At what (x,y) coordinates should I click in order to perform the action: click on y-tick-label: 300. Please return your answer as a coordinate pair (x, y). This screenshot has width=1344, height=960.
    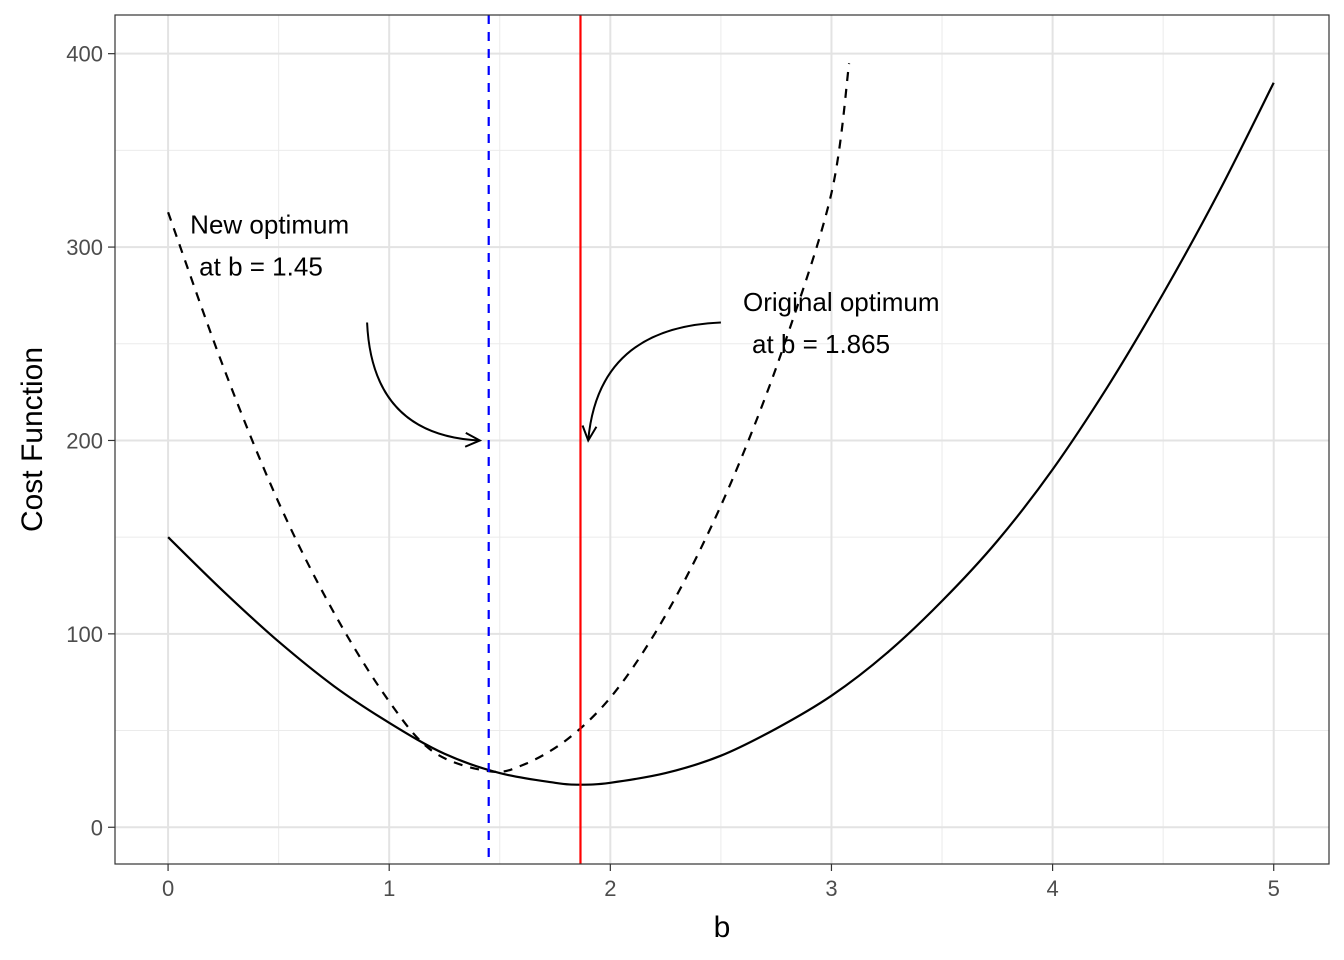
    Looking at the image, I should click on (84, 247).